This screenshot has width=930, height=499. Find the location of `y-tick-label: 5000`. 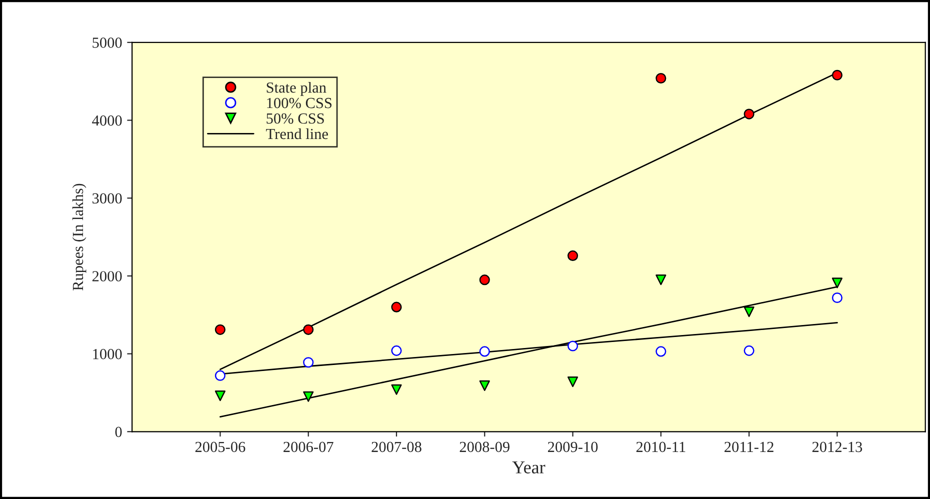

y-tick-label: 5000 is located at coordinates (107, 43).